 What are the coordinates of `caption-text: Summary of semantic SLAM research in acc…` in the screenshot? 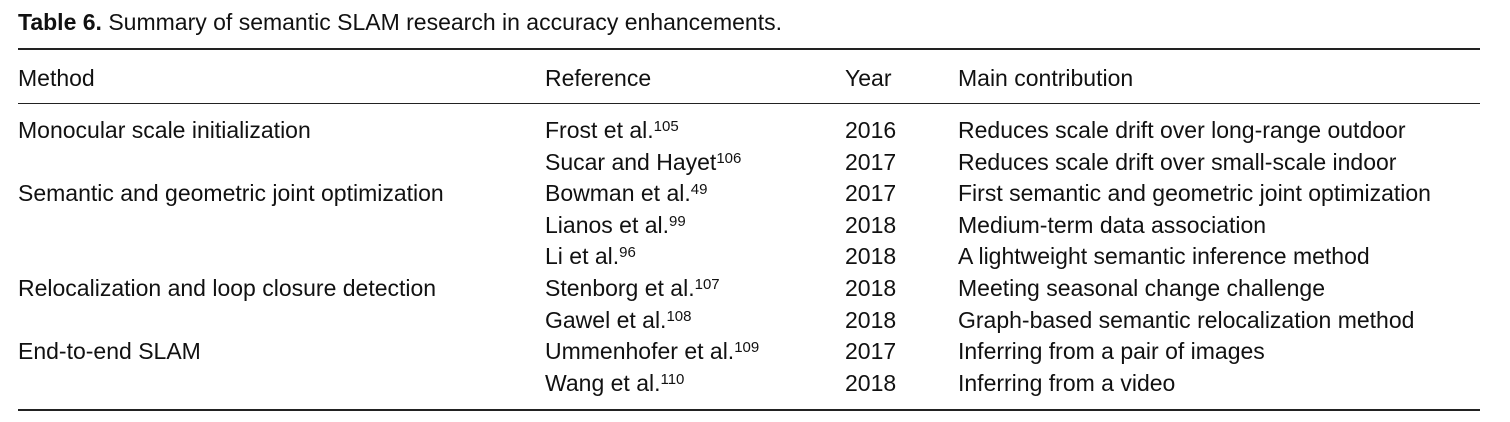 It's located at (445, 22).